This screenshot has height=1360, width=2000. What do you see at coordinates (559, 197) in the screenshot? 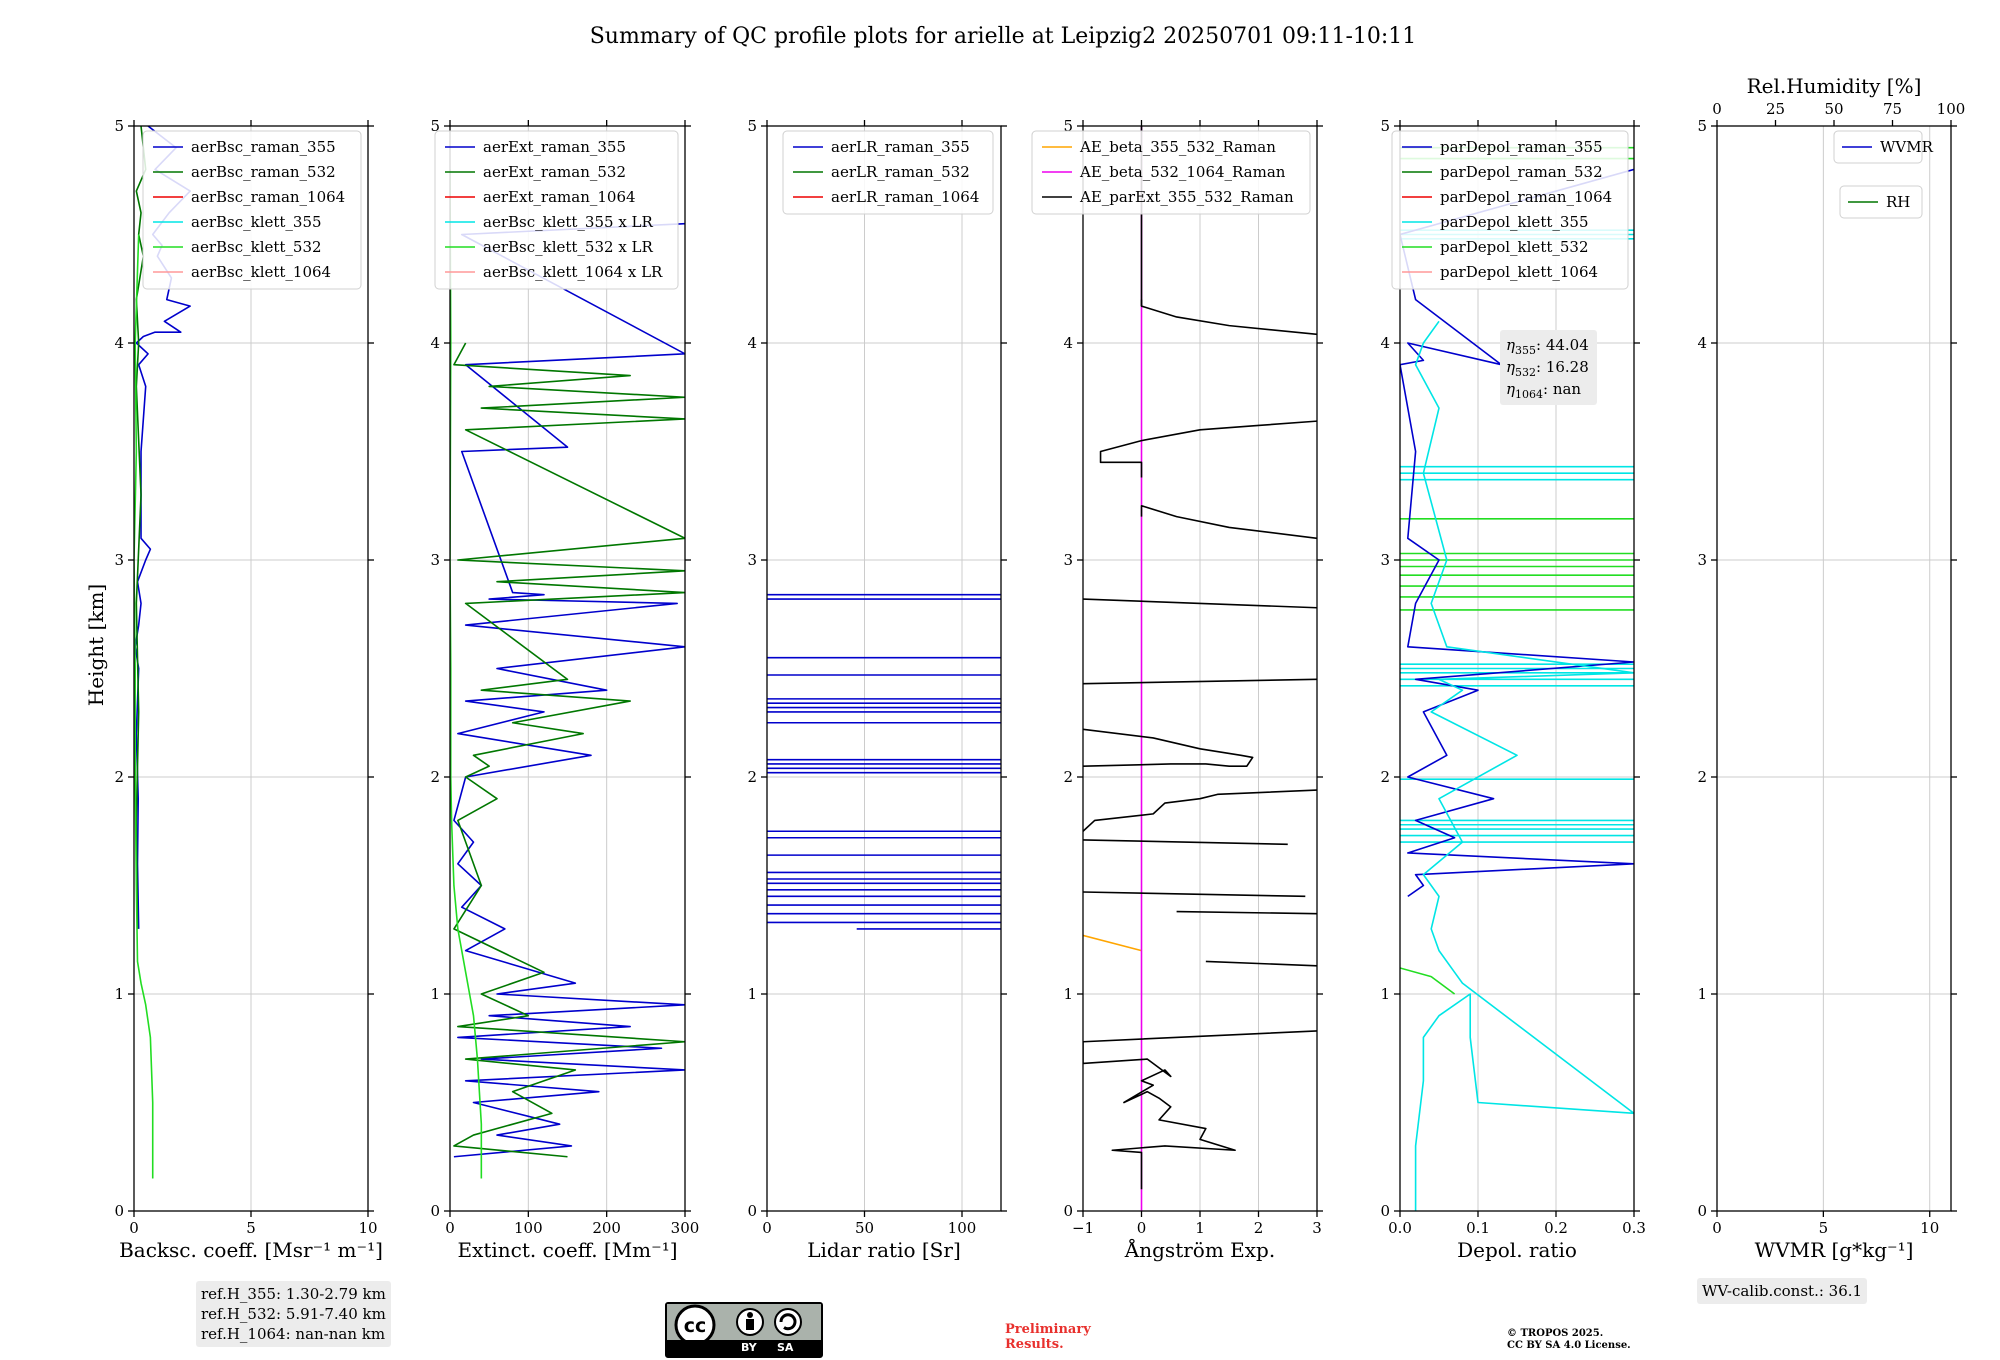
I see `legend-label: aerExt_raman_1064` at bounding box center [559, 197].